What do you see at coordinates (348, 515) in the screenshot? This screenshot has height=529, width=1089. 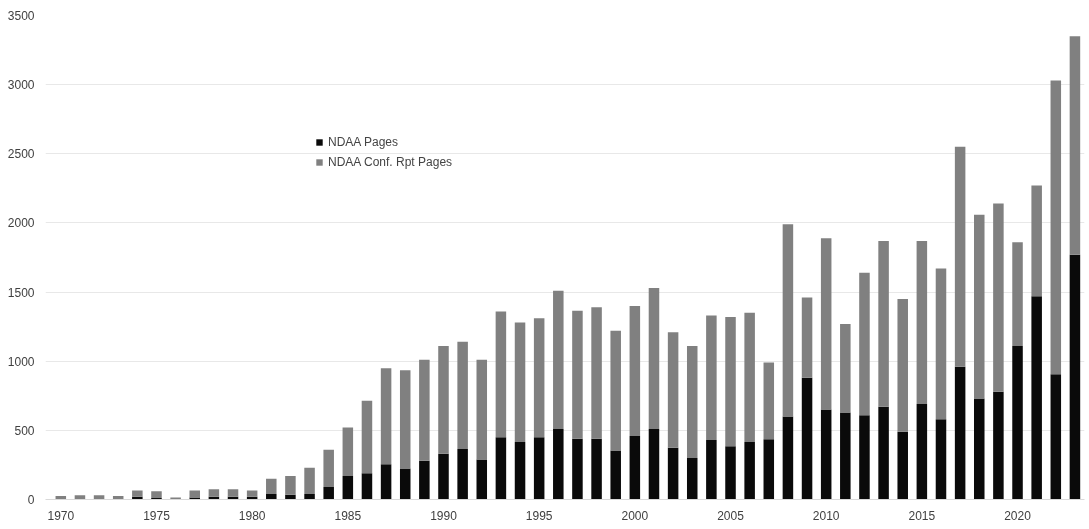 I see `x-tick-label: 1985` at bounding box center [348, 515].